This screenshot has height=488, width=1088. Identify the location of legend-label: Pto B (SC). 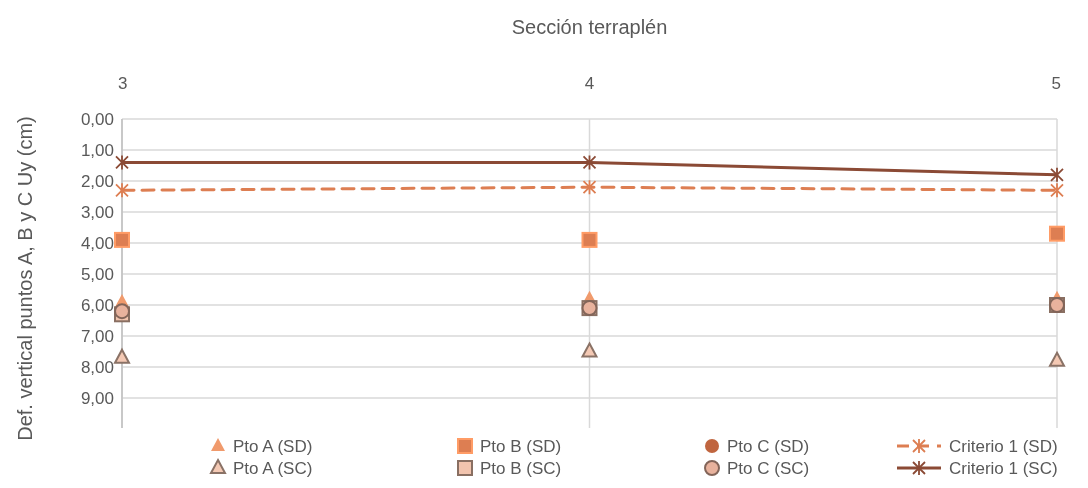
(521, 468).